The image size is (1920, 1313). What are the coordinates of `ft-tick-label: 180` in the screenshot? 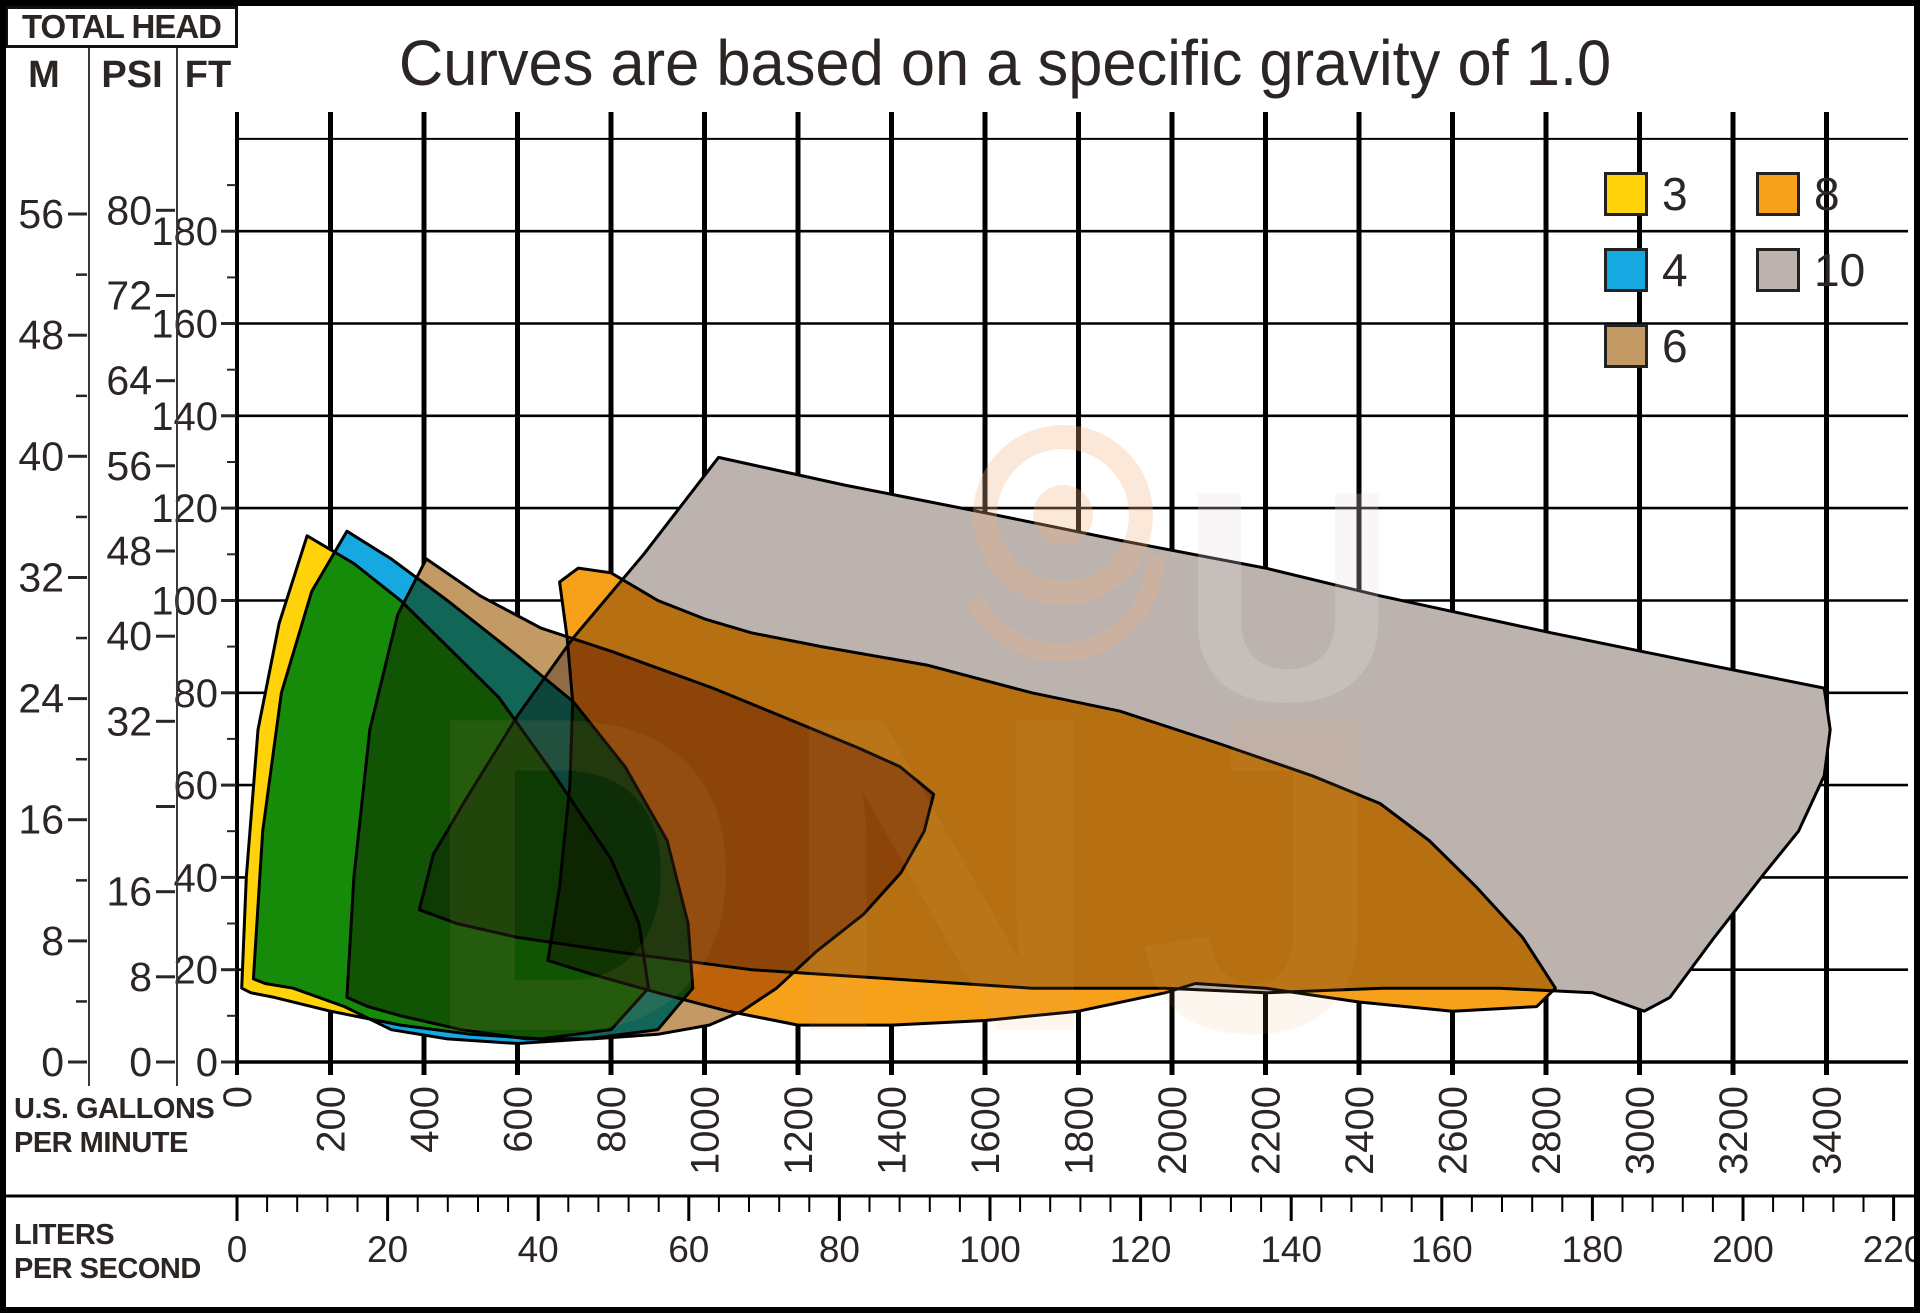 It's located at (184, 232).